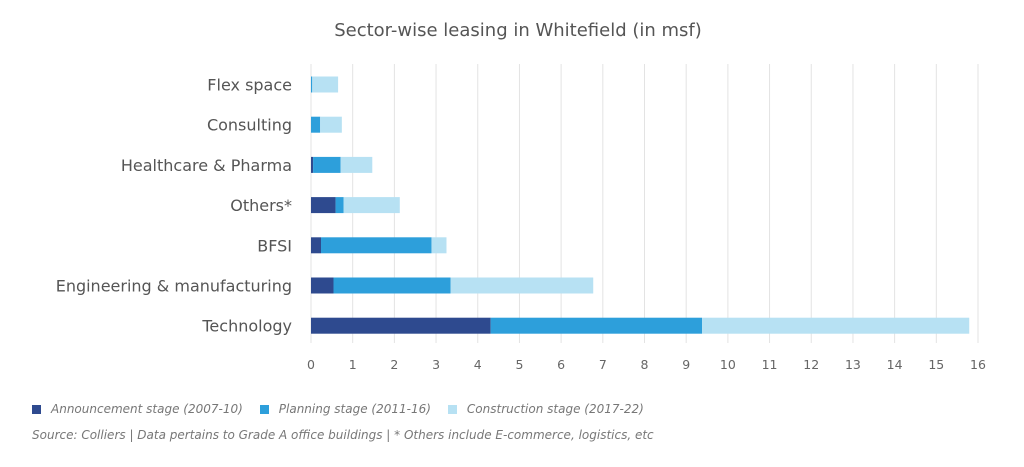 The width and height of the screenshot is (1024, 467). What do you see at coordinates (36, 409) in the screenshot?
I see `legend-swatch-announcement` at bounding box center [36, 409].